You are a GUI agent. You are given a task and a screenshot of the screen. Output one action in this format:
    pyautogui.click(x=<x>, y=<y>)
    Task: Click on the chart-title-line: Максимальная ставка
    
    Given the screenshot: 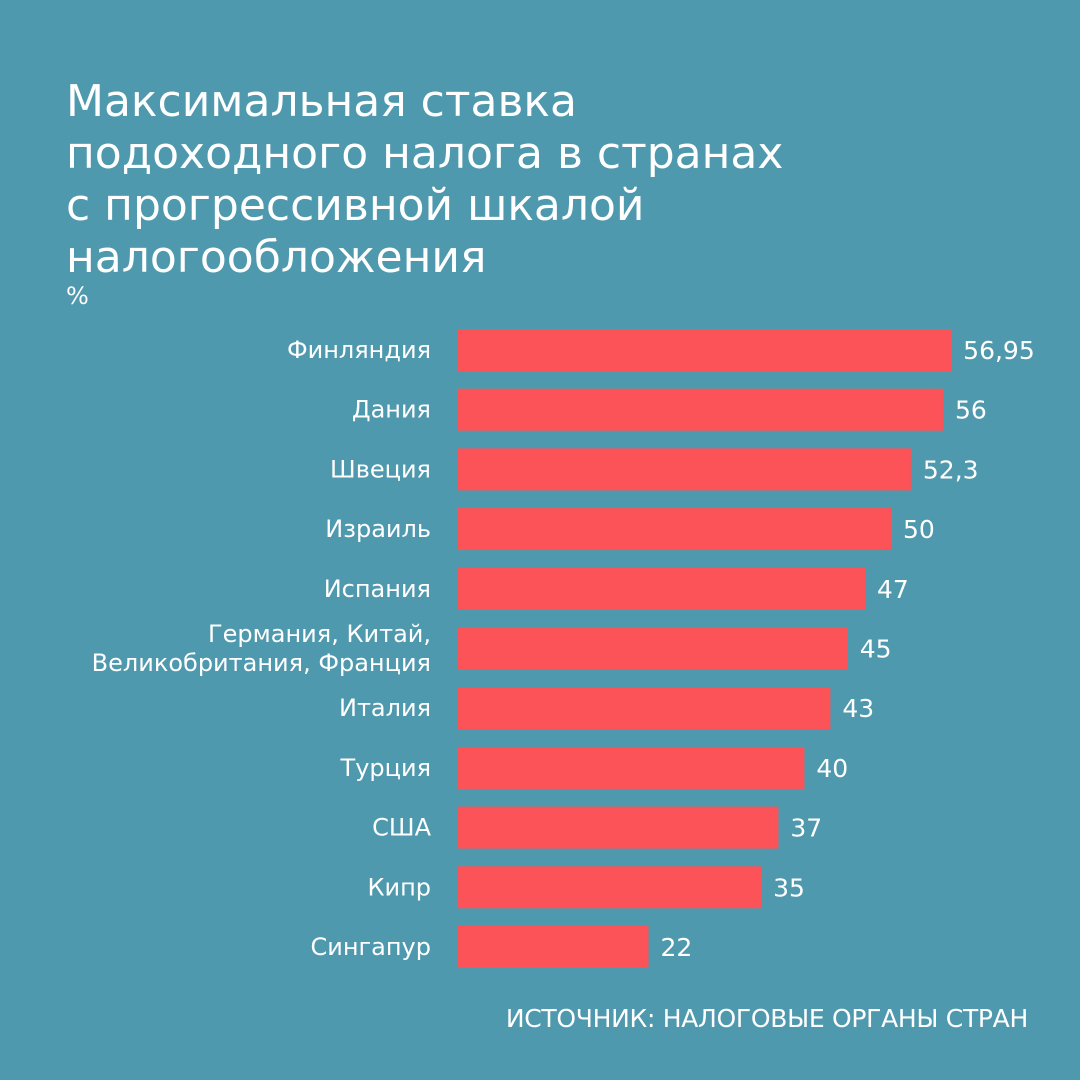 What is the action you would take?
    pyautogui.click(x=321, y=101)
    